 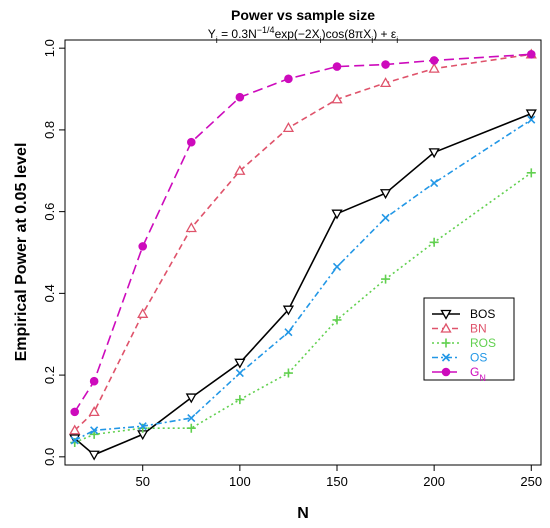 I want to click on y-axis-label: Empirical Power at 0.05 level, so click(x=21, y=252).